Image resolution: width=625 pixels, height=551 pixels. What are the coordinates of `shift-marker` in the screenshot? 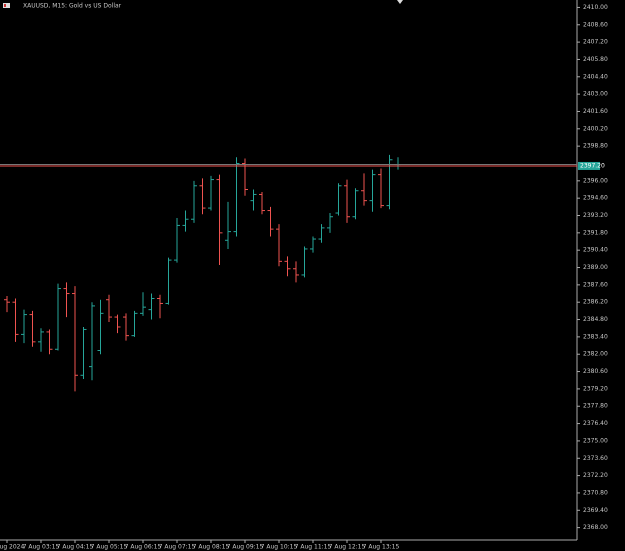 It's located at (400, 2).